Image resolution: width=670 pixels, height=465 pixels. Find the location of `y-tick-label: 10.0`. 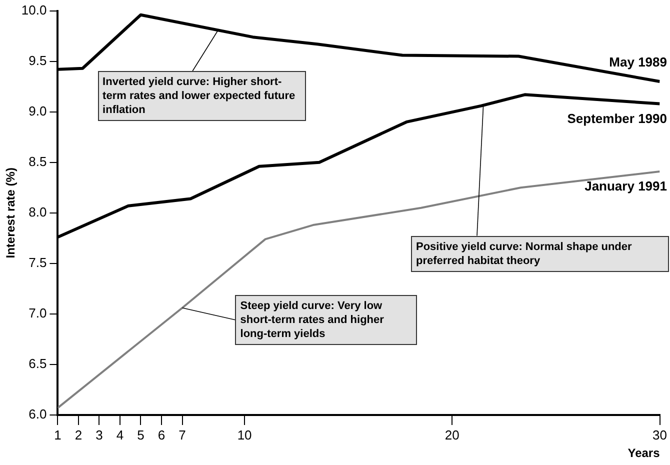

y-tick-label: 10.0 is located at coordinates (34, 10).